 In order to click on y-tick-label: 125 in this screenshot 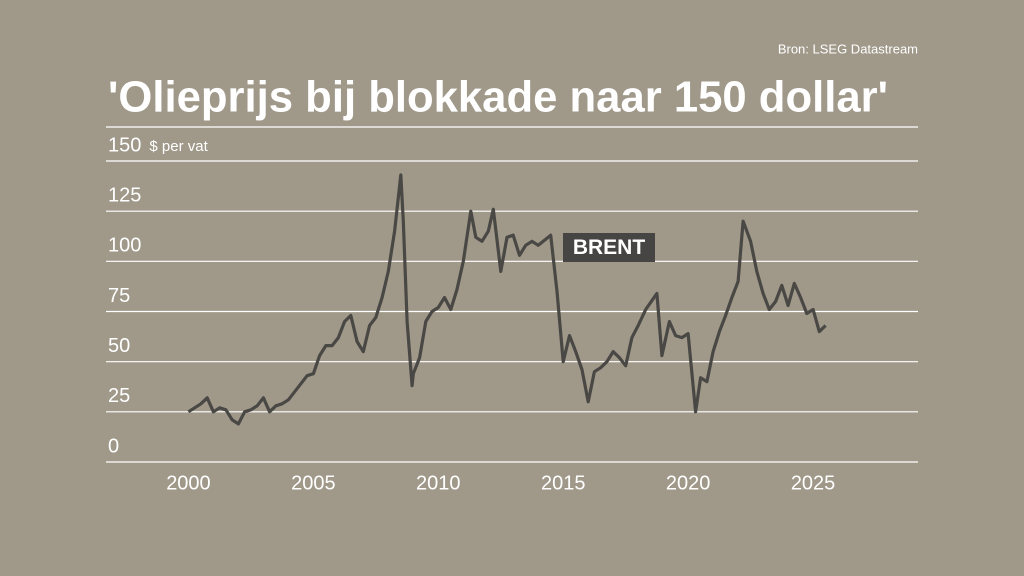, I will do `click(124, 195)`.